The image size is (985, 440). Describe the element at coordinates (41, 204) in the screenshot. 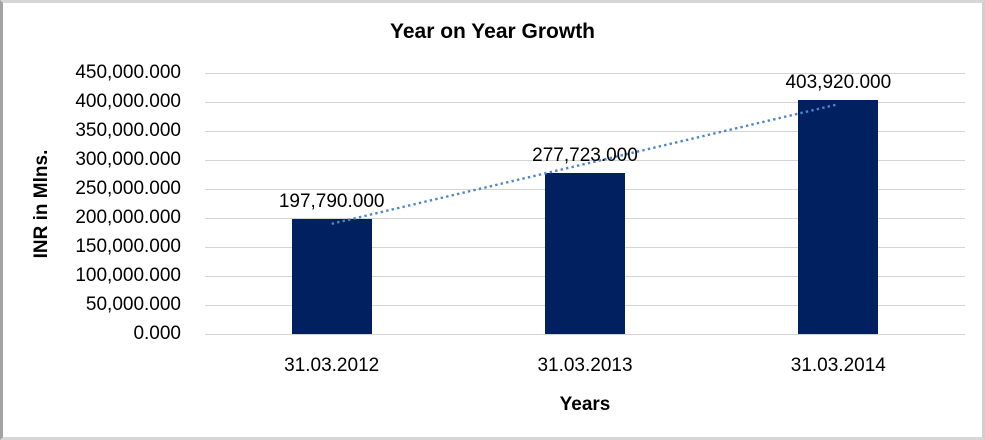

I see `y-axis-title: INR in Mlns.` at that location.